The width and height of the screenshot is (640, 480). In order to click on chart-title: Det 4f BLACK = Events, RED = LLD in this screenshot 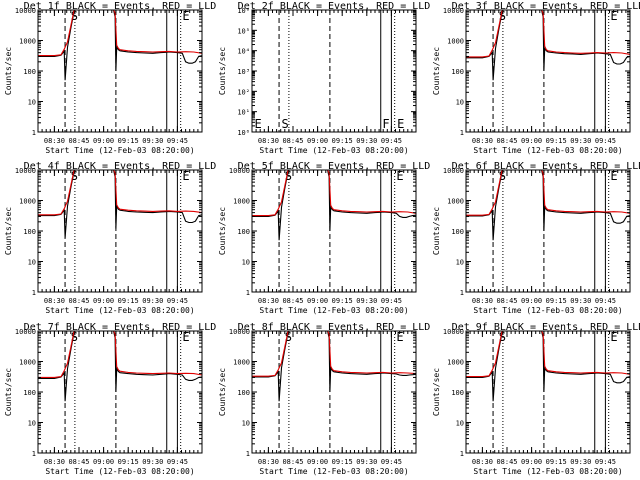, I will do `click(120, 166)`.